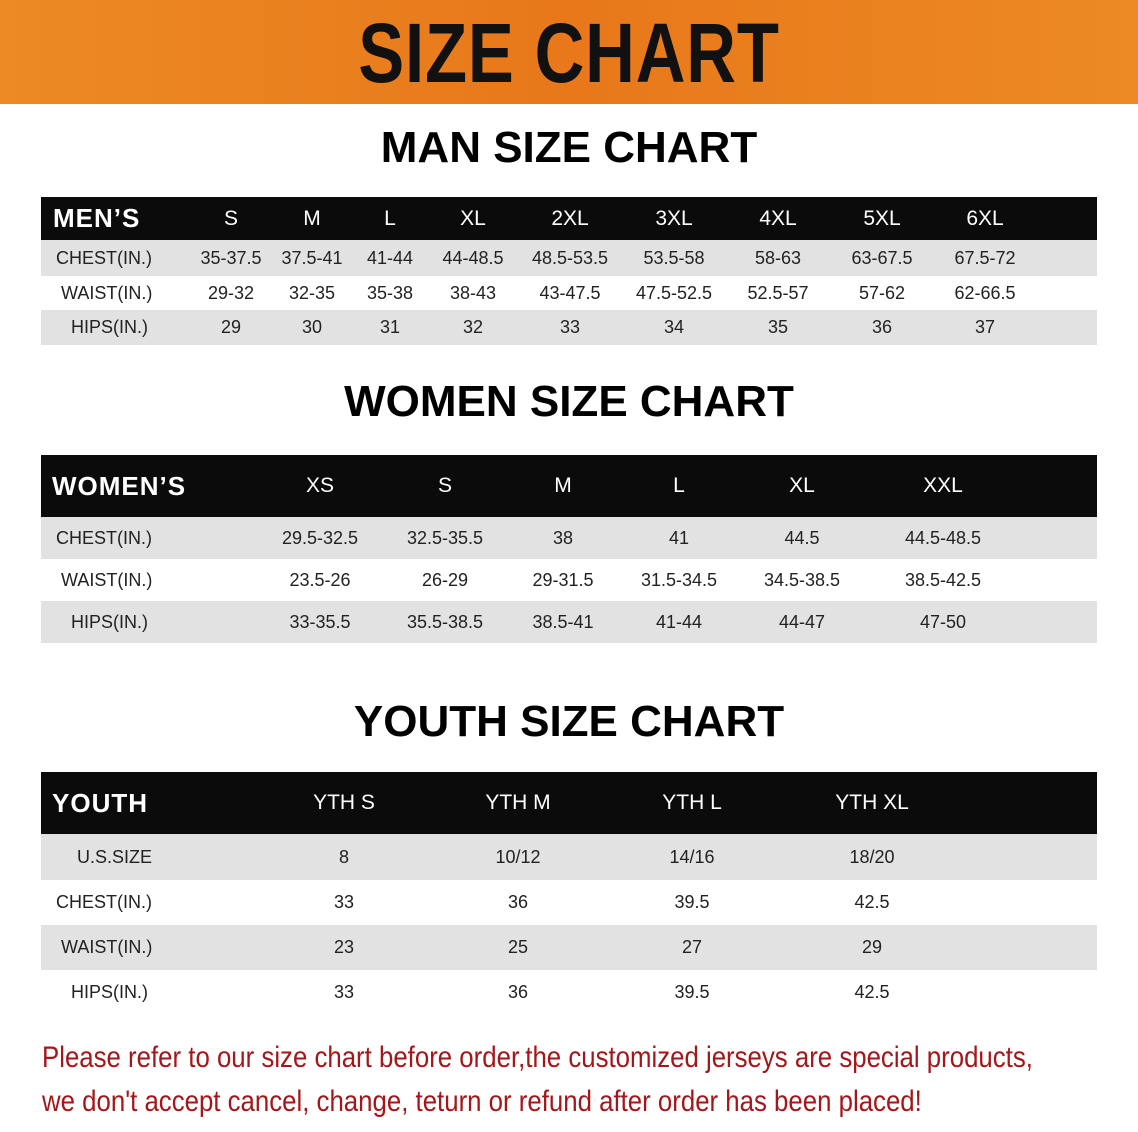 This screenshot has width=1138, height=1132. Describe the element at coordinates (312, 327) in the screenshot. I see `measurement-value: 30` at that location.